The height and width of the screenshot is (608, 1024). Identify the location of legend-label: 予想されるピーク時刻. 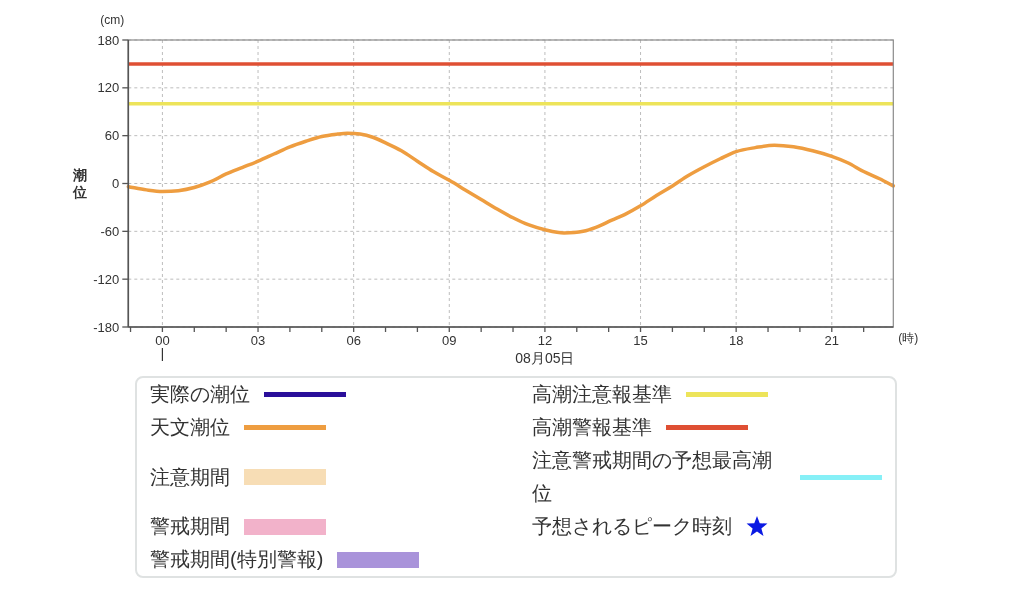
(632, 526).